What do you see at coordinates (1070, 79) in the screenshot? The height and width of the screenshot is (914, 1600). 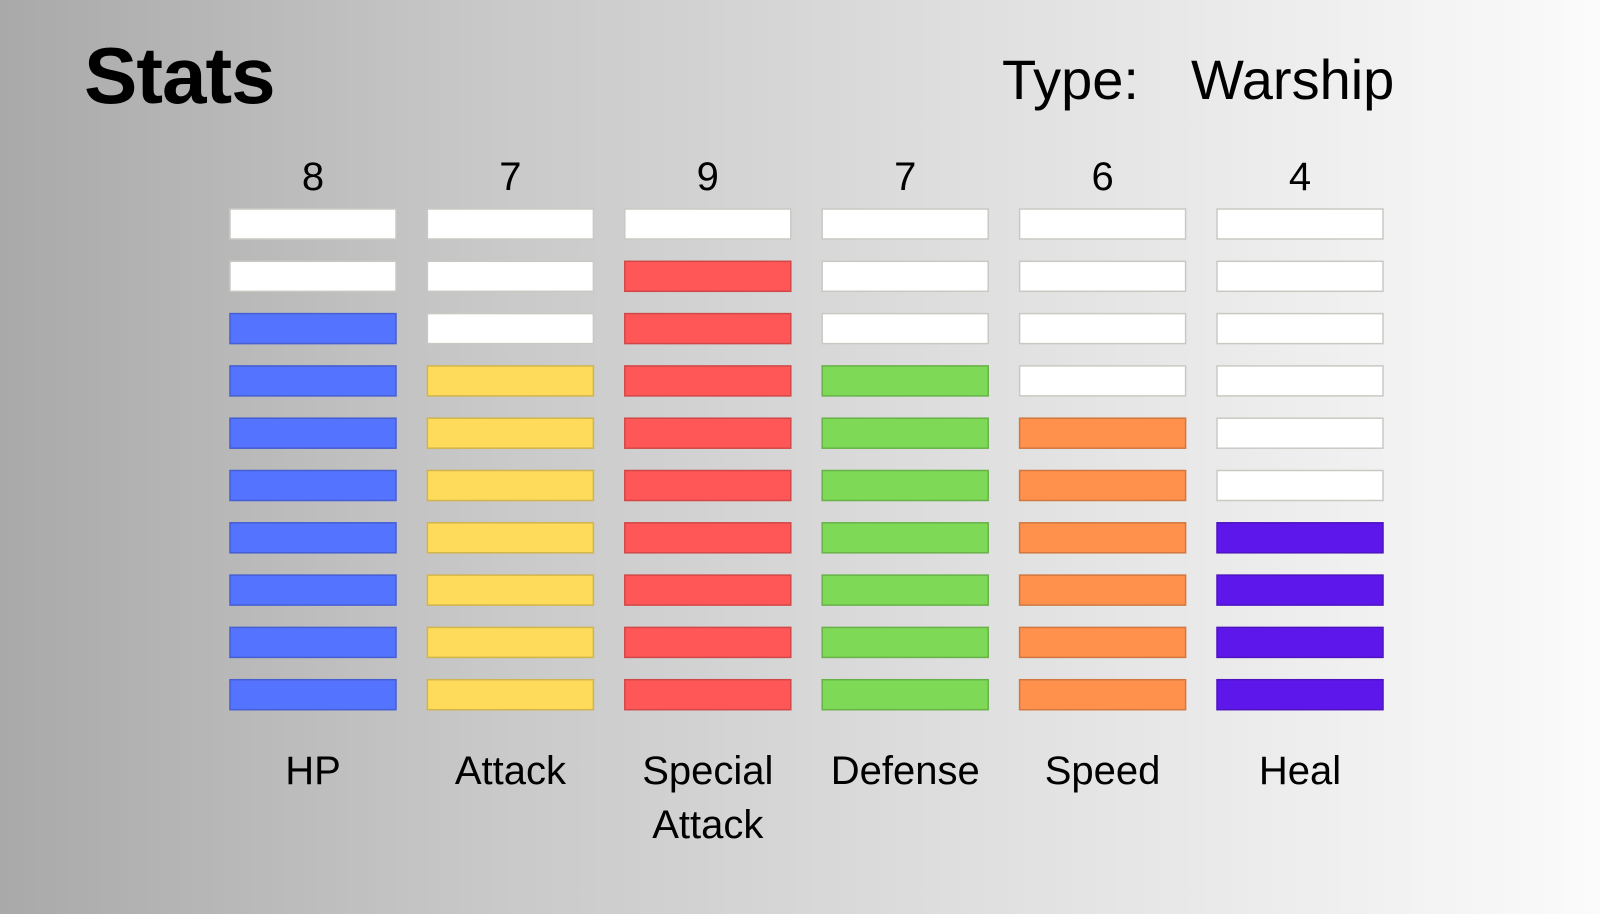 I see `type-label: Type:` at bounding box center [1070, 79].